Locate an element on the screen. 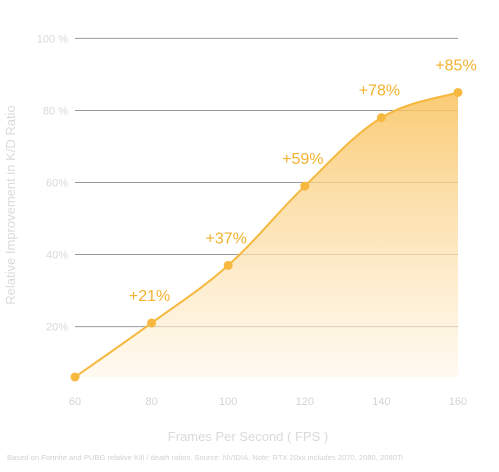  y-tick-80: 80 % is located at coordinates (55, 111).